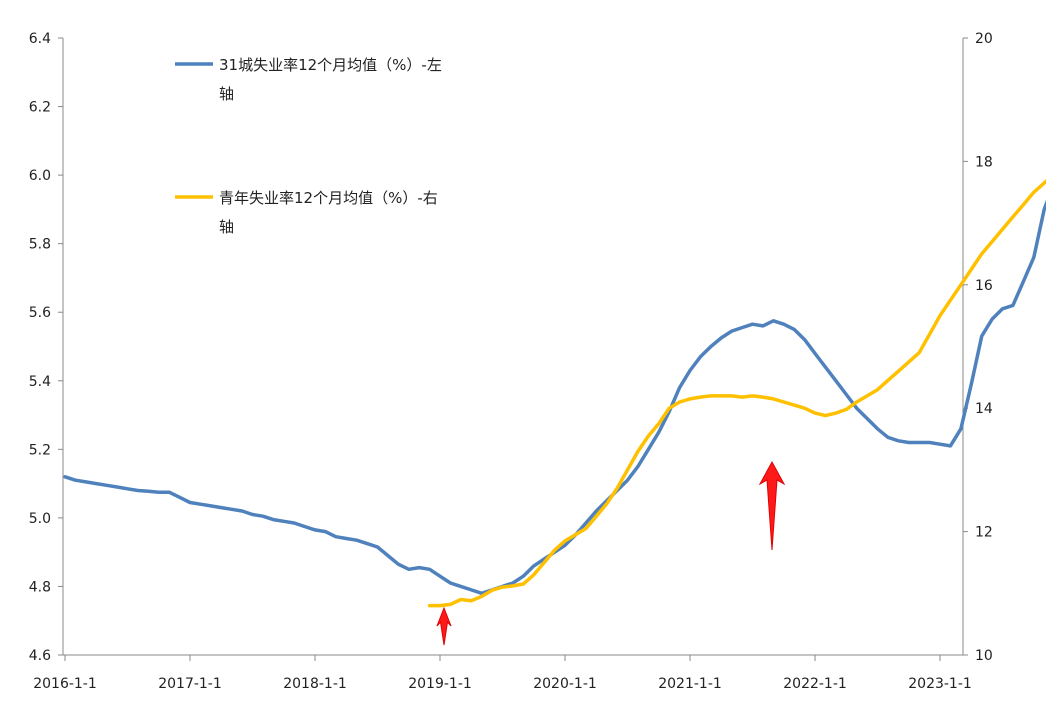  What do you see at coordinates (984, 409) in the screenshot?
I see `y-right-tick-label: 14` at bounding box center [984, 409].